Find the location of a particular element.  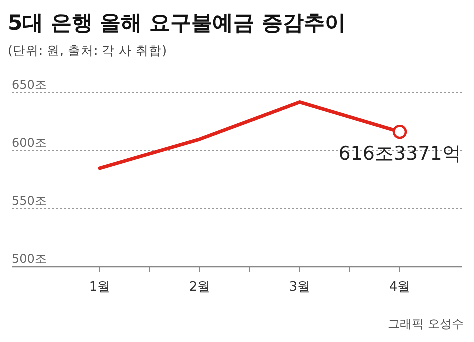

x-tick-label: 3월 is located at coordinates (300, 287).